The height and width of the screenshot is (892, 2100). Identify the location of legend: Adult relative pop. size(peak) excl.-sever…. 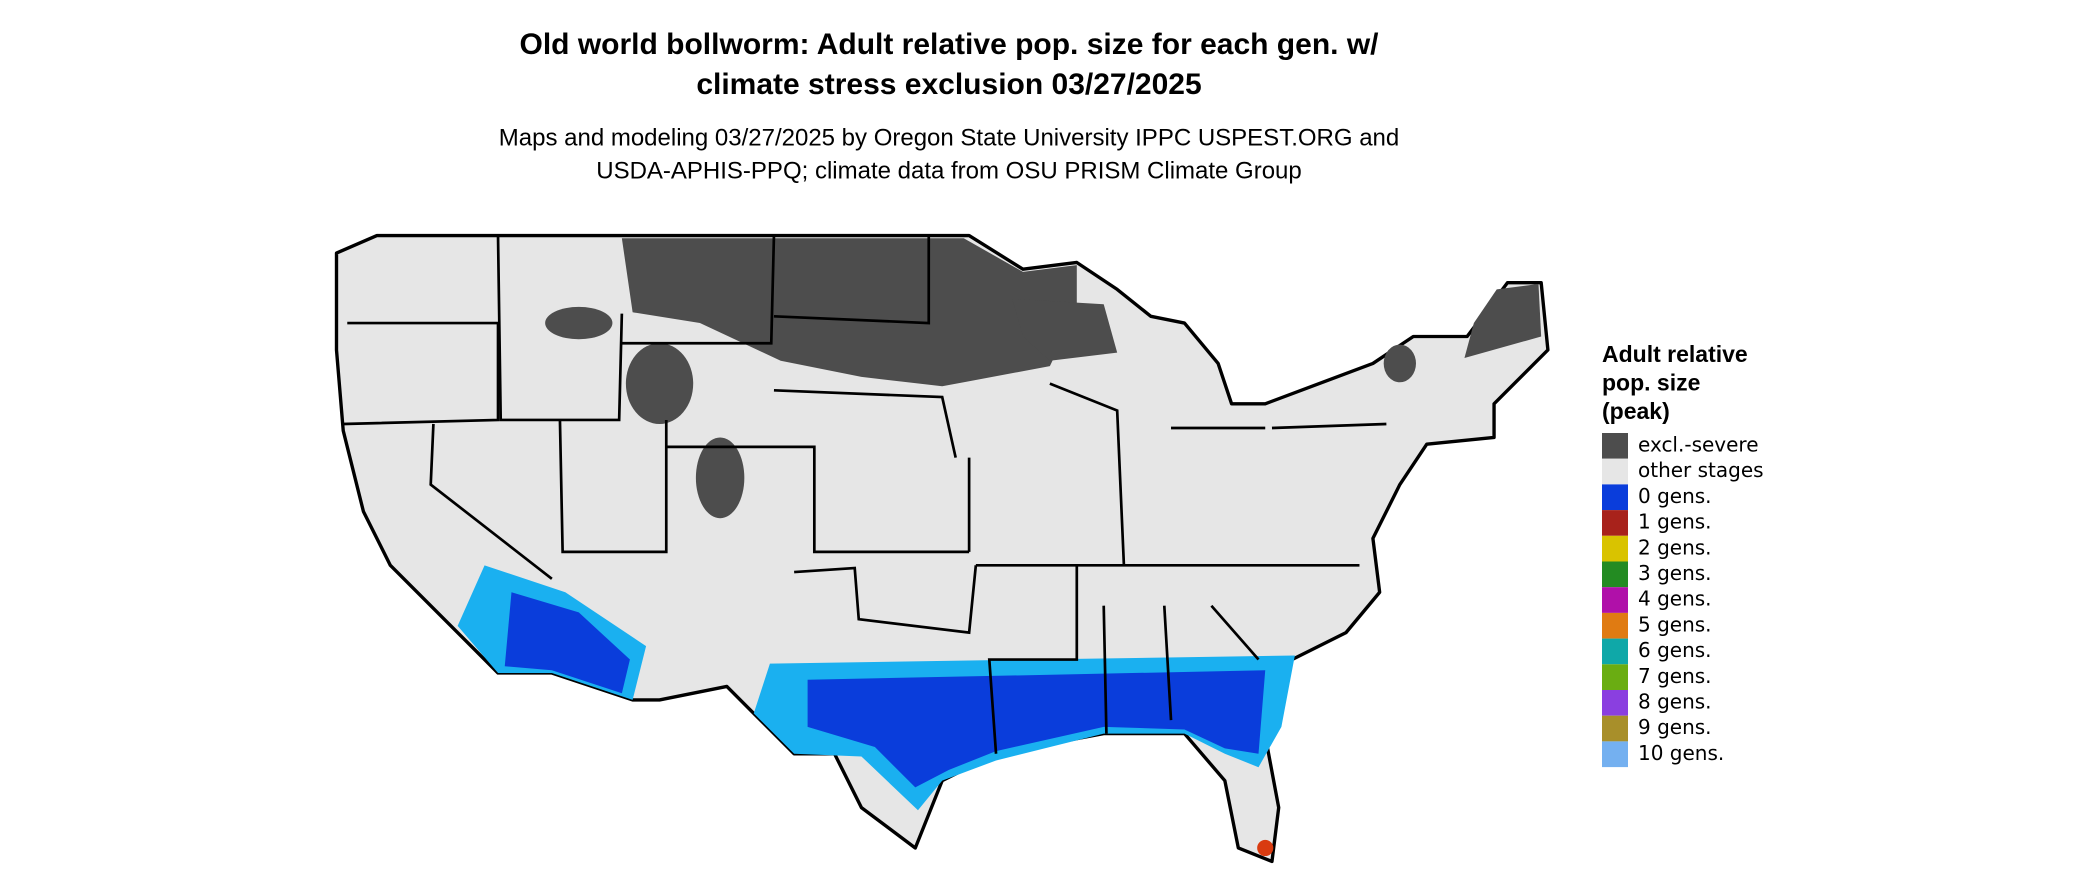
(1683, 554).